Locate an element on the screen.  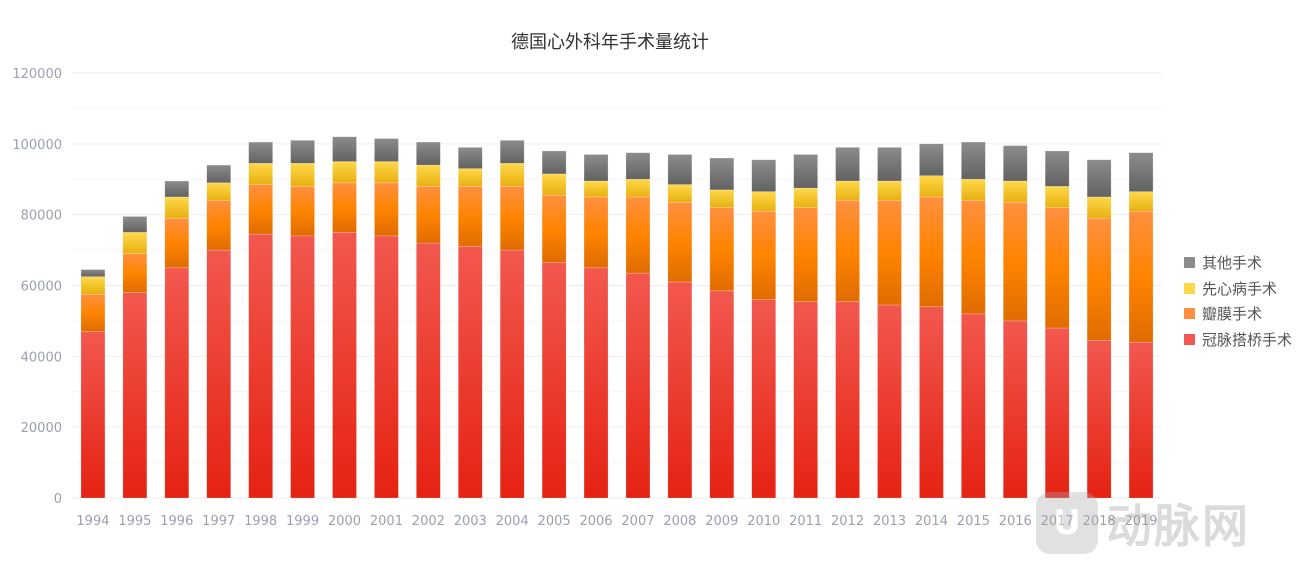
legend-item: 瓣膜手术 is located at coordinates (1238, 314).